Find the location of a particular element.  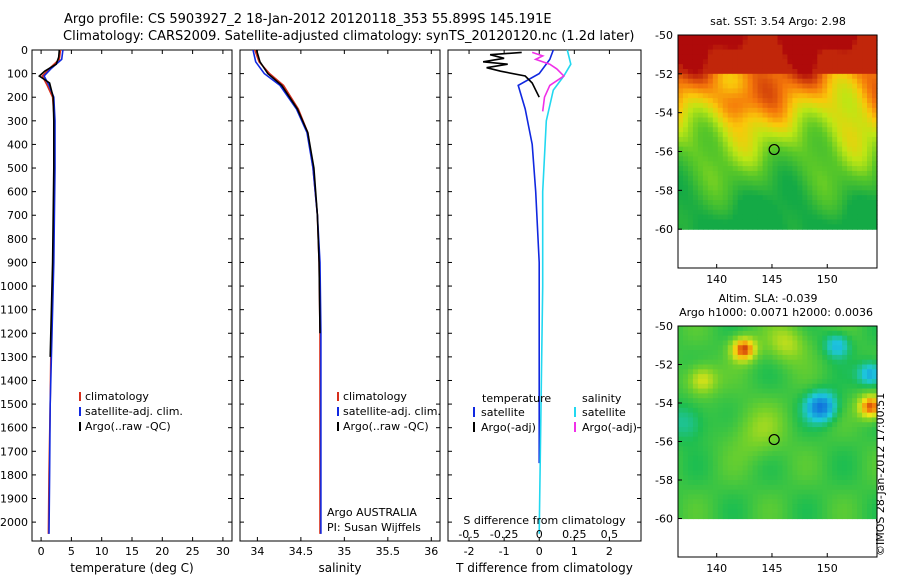

y-tick-label: 1200 is located at coordinates (14, 333).